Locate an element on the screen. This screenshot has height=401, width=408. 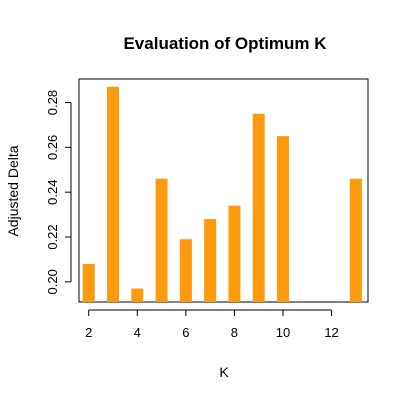
y-tick-label: 0.20 is located at coordinates (52, 281).